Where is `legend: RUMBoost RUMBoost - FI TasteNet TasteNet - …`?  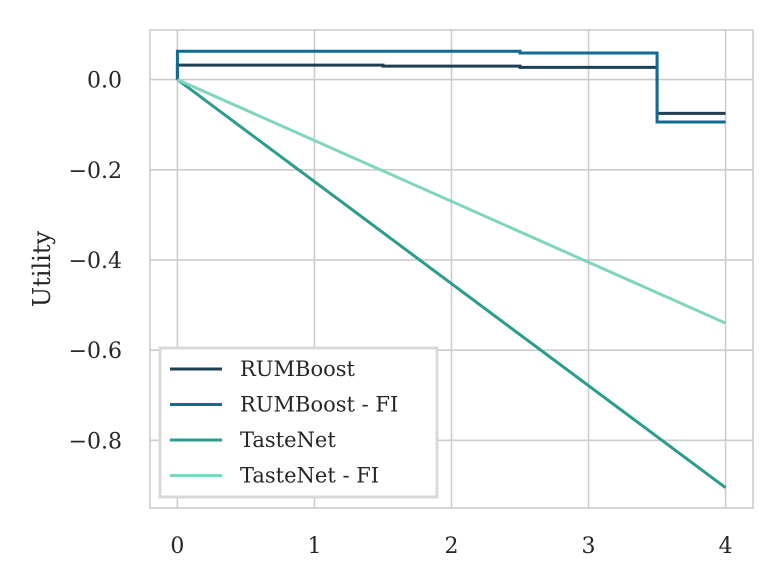 legend: RUMBoost RUMBoost - FI TasteNet TasteNet - … is located at coordinates (298, 422).